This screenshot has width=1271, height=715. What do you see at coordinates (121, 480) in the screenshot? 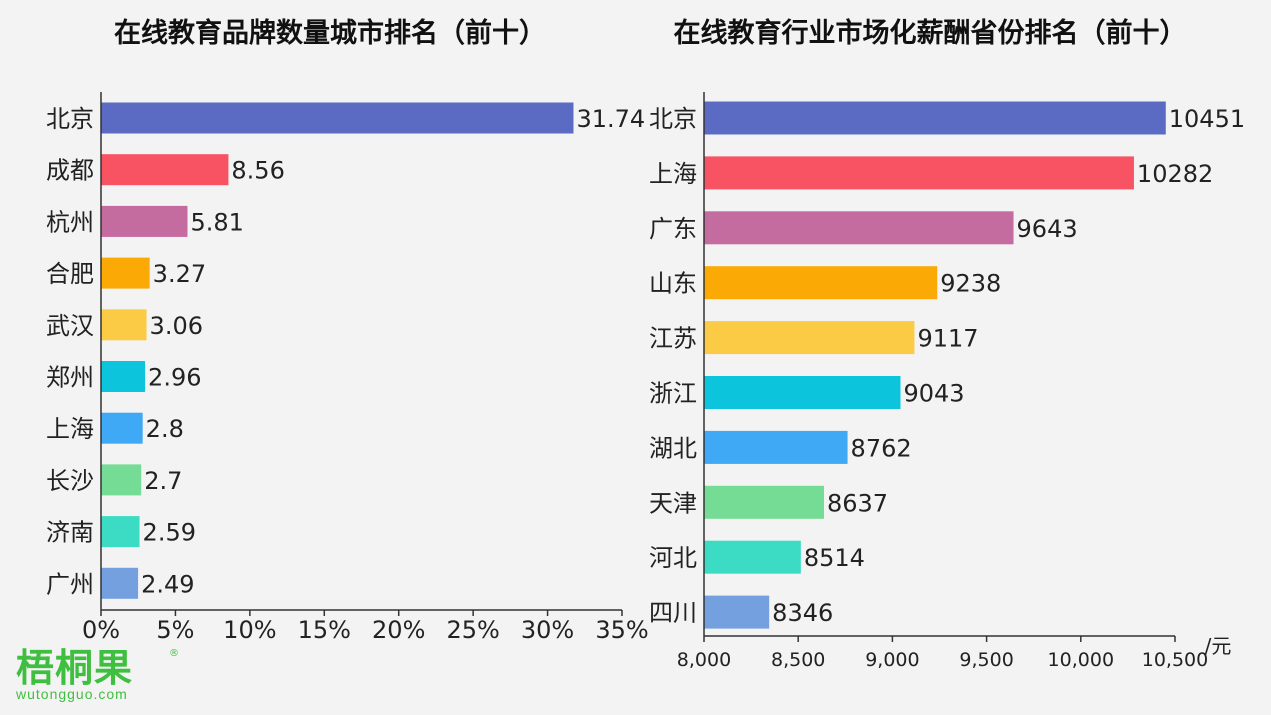
I see `city-bar-长沙` at bounding box center [121, 480].